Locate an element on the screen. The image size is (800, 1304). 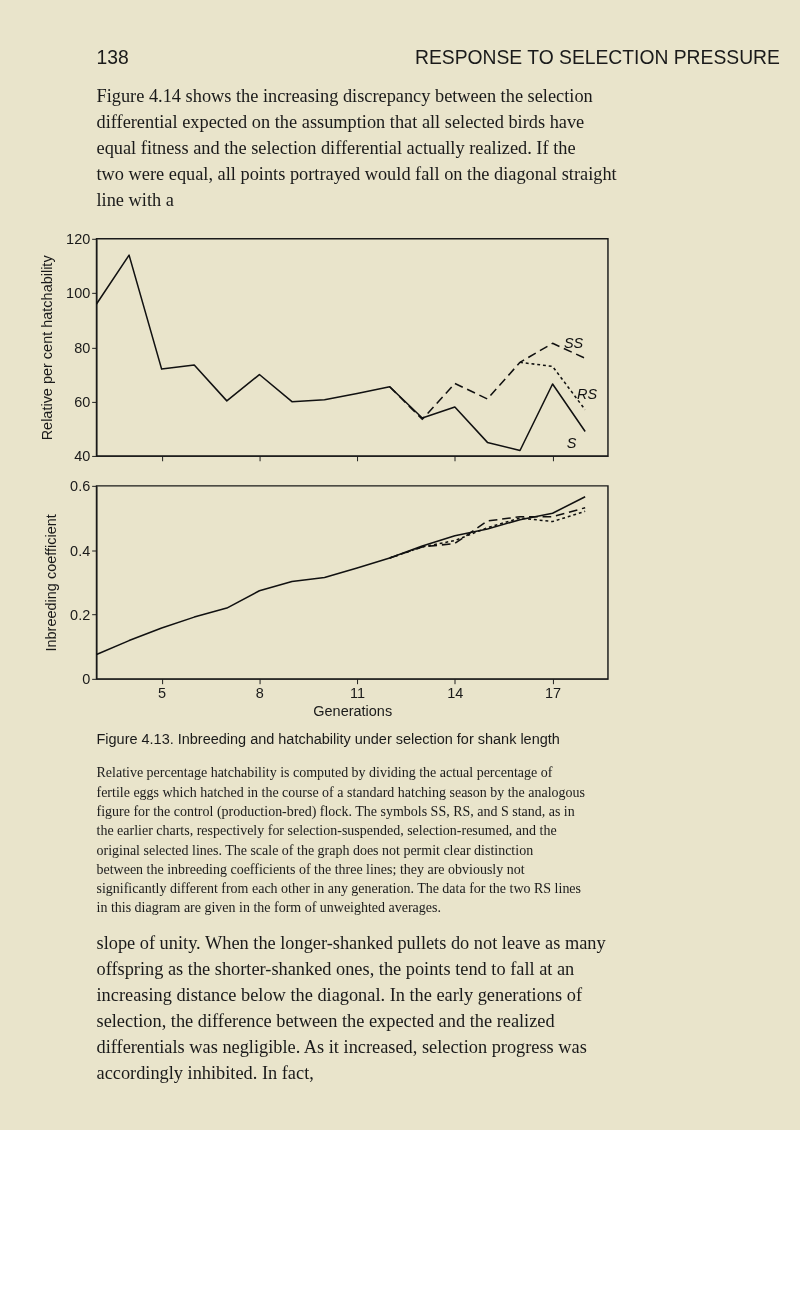
y-axis-title: Relative per cent hatchability is located at coordinates (46, 347).